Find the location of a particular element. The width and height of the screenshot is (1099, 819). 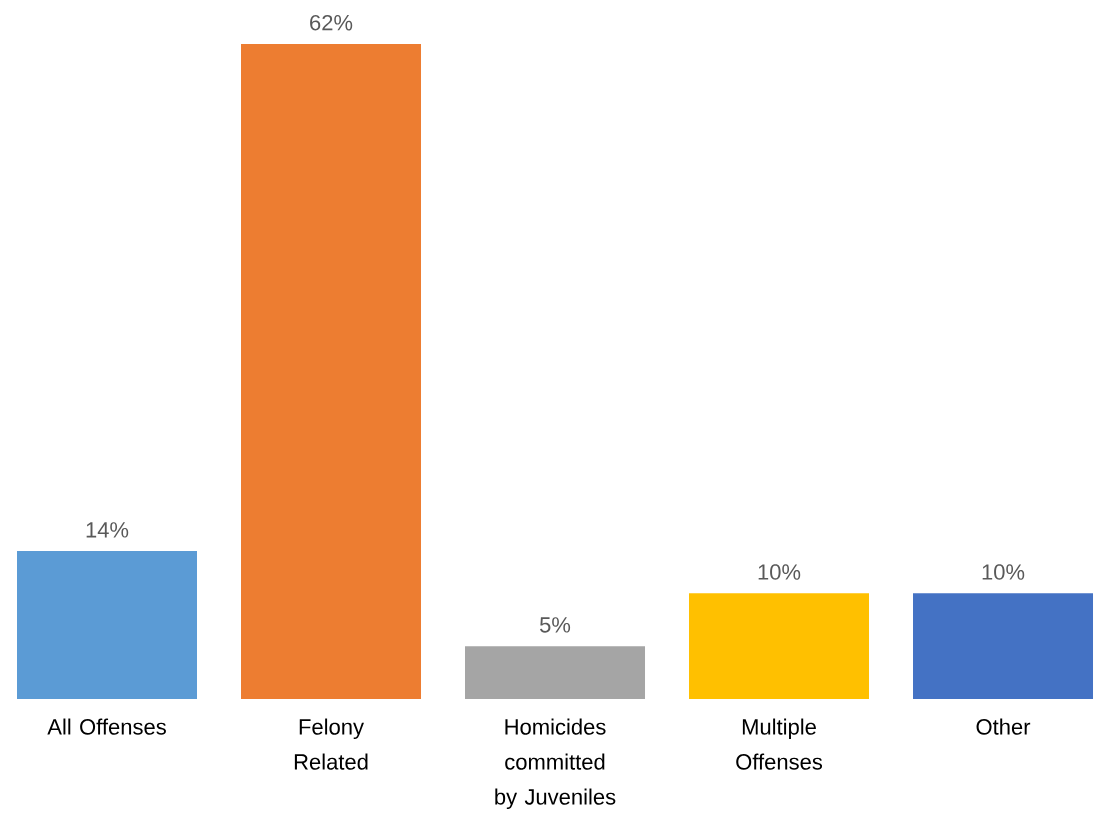

x-tick-label: All Offenses is located at coordinates (106, 726).